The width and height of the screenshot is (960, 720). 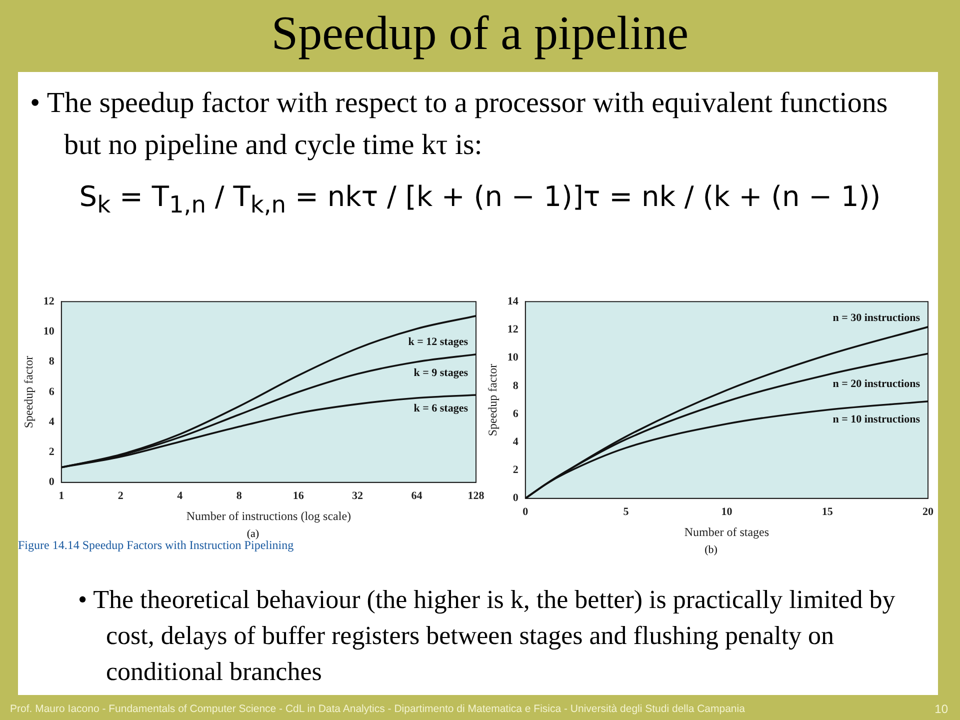 What do you see at coordinates (441, 372) in the screenshot?
I see `series-label: k = 9 stages` at bounding box center [441, 372].